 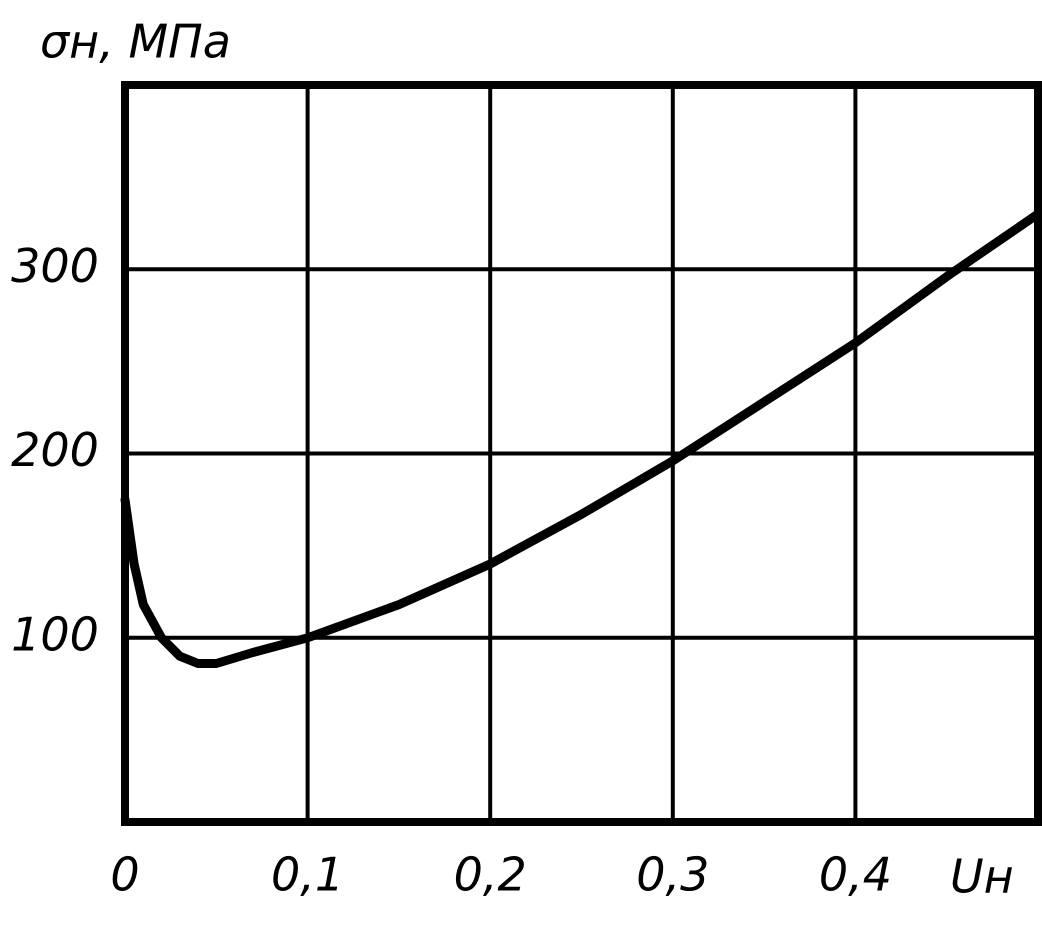 What do you see at coordinates (855, 875) in the screenshot?
I see `x-tick-label: 0,4` at bounding box center [855, 875].